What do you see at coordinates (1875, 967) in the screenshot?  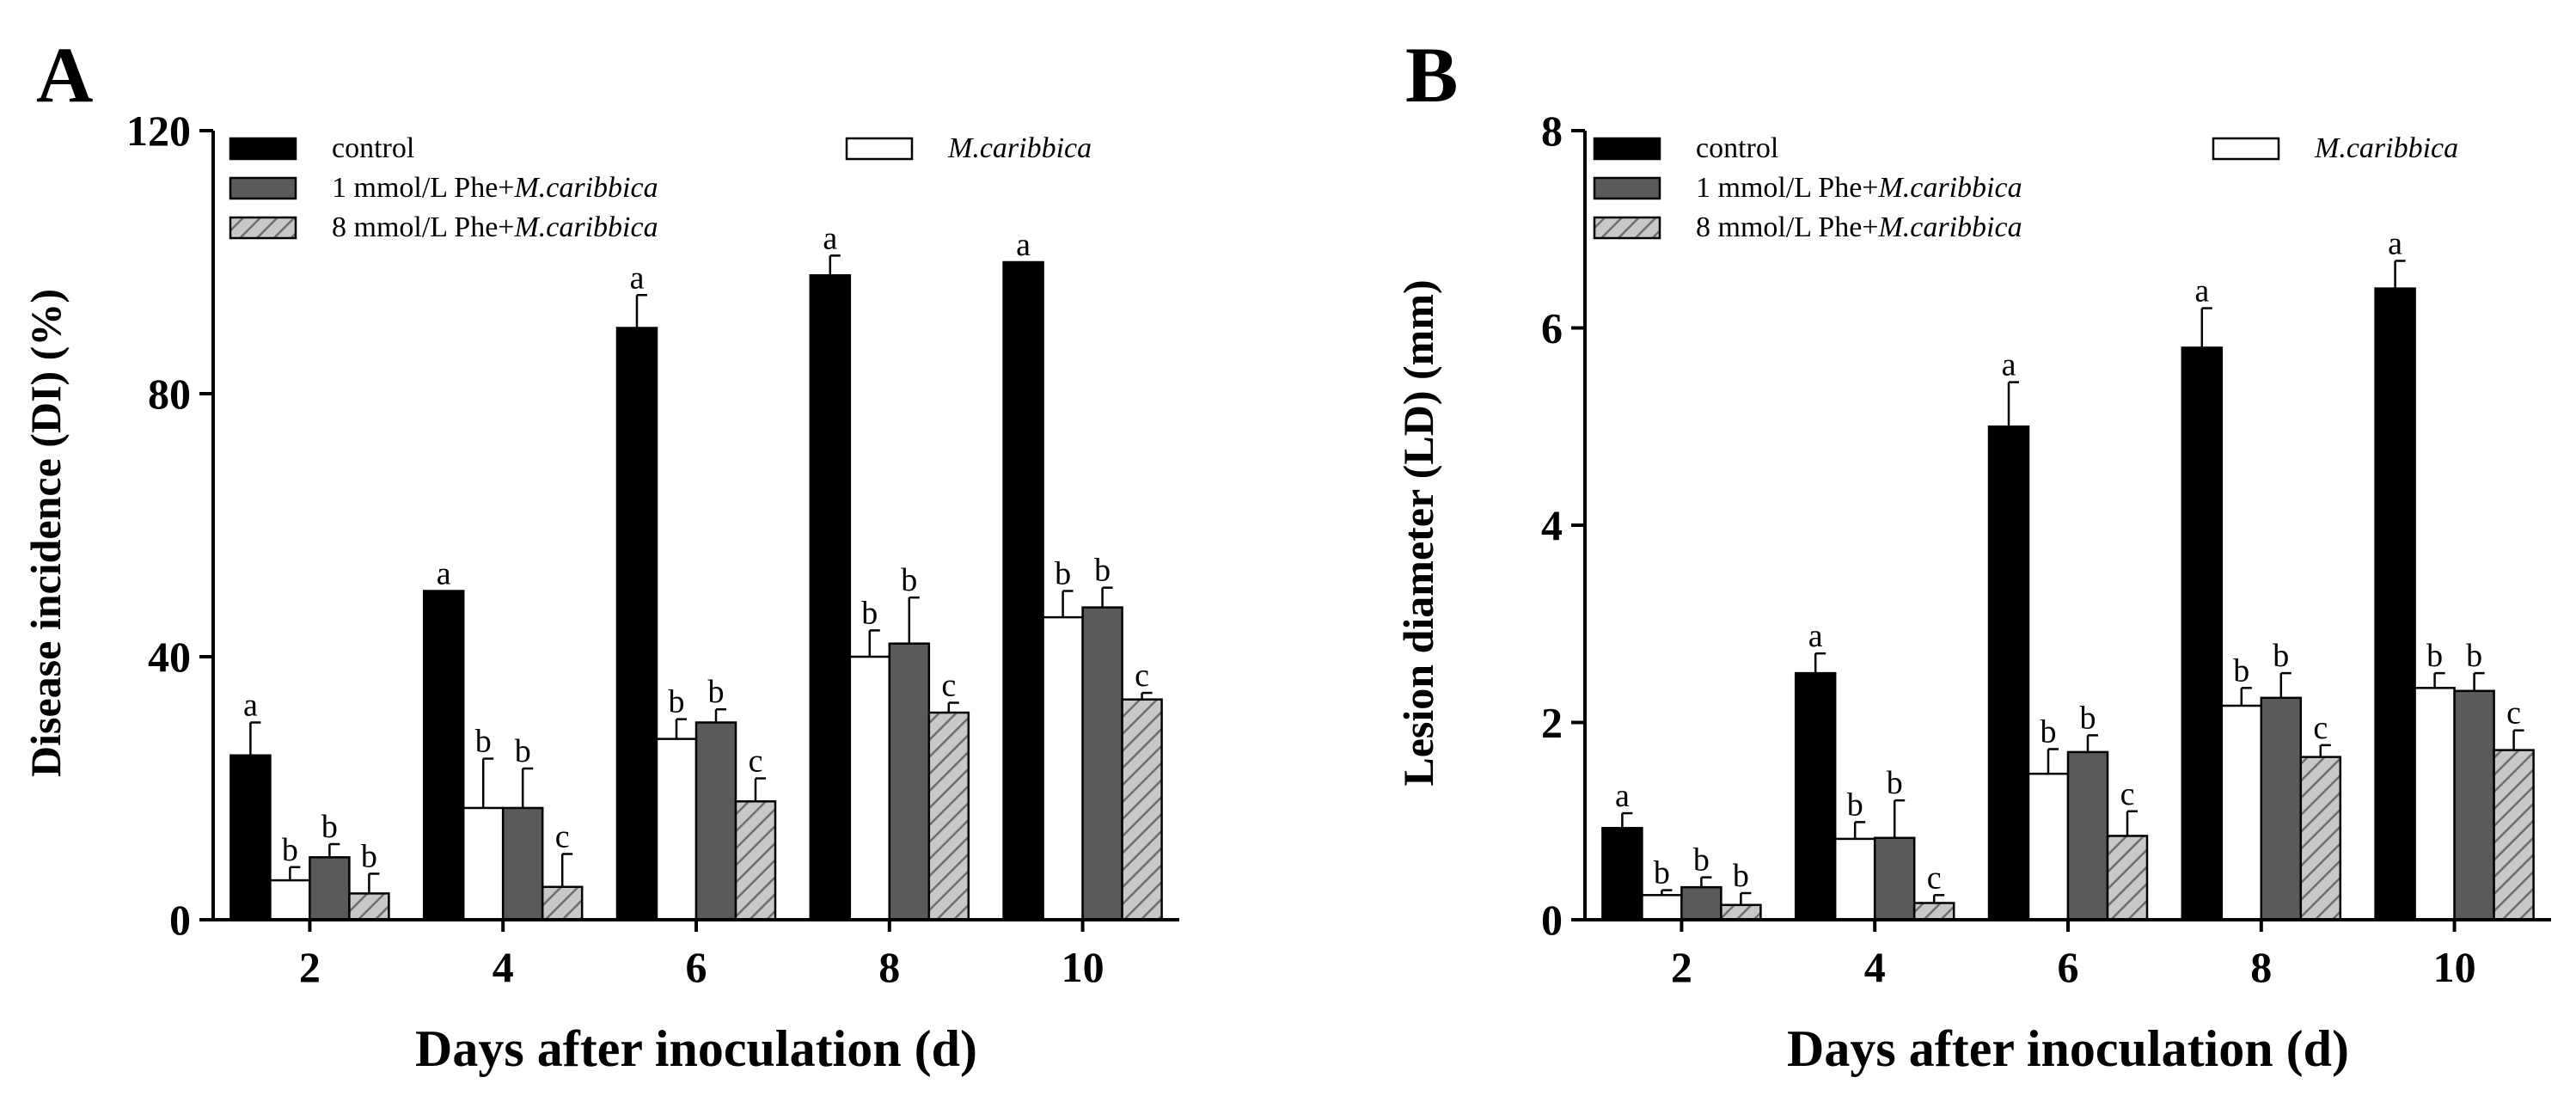 I see `x-tick-label: 4` at bounding box center [1875, 967].